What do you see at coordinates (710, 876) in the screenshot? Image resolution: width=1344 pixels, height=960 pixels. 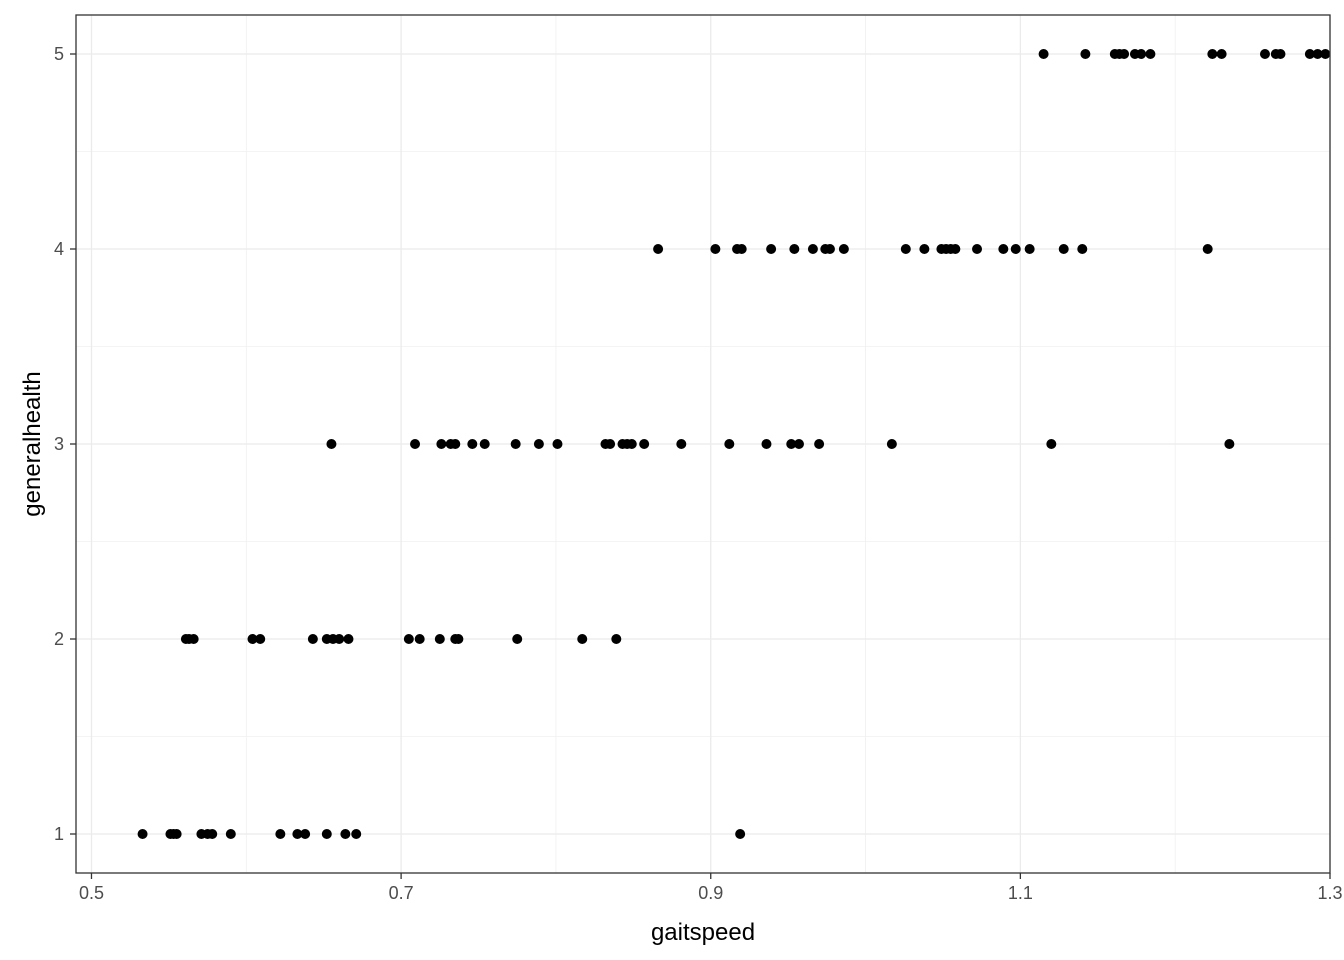 I see `x-axis-ticks` at bounding box center [710, 876].